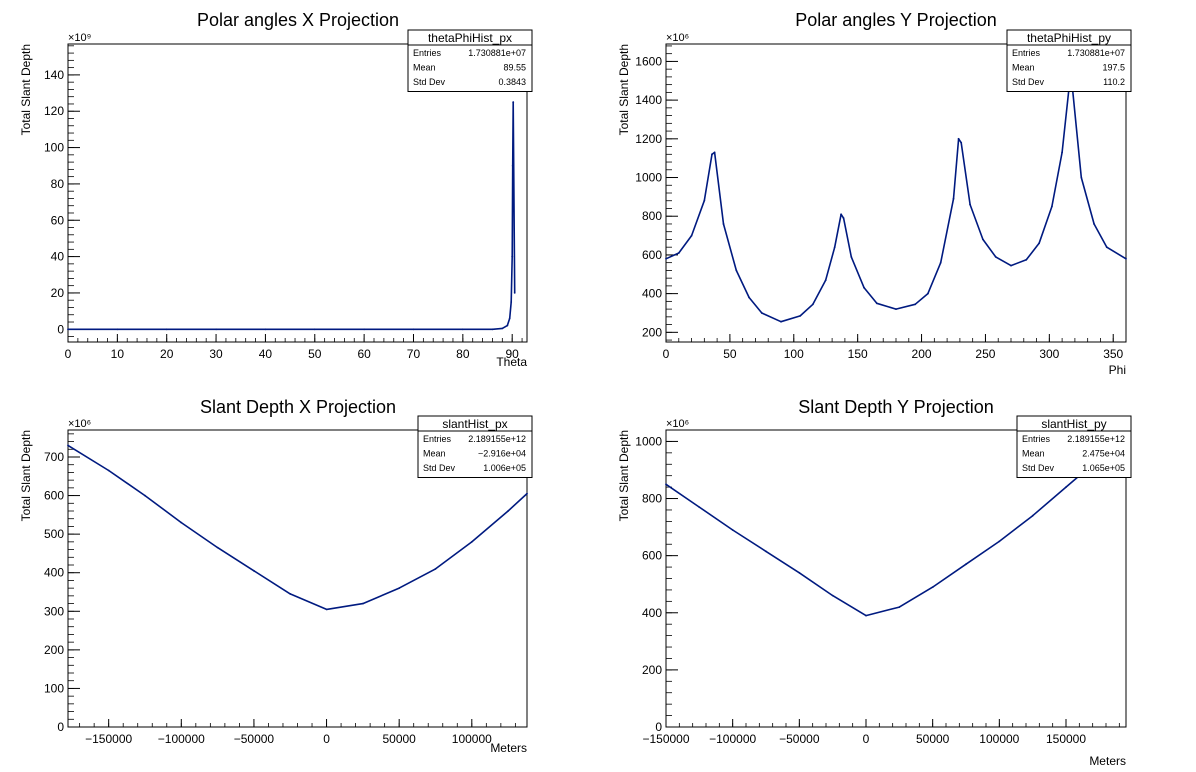 This screenshot has height=772, width=1196. What do you see at coordinates (502, 454) in the screenshot?
I see `stats-value-mean: −2.916e+04` at bounding box center [502, 454].